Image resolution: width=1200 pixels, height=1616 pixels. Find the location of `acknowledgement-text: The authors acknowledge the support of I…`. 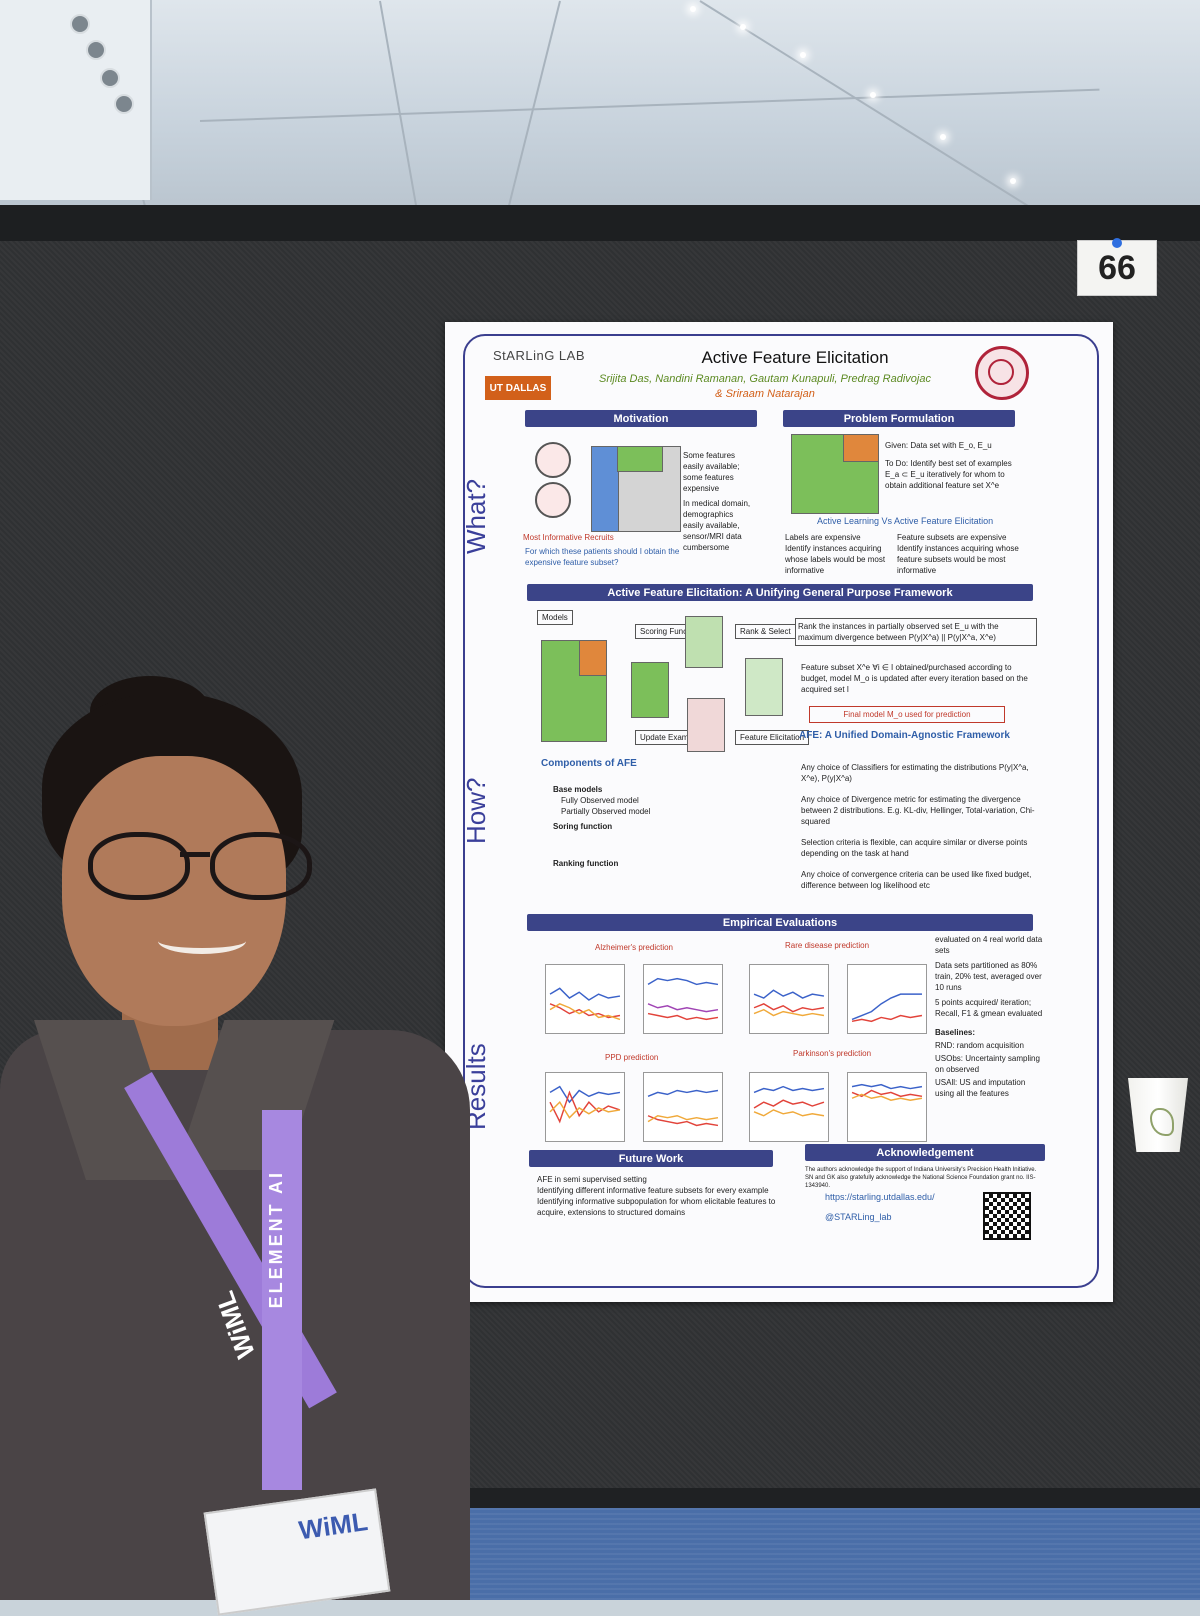

acknowledgement-text: The authors acknowledge the support of I… is located at coordinates (921, 1178).